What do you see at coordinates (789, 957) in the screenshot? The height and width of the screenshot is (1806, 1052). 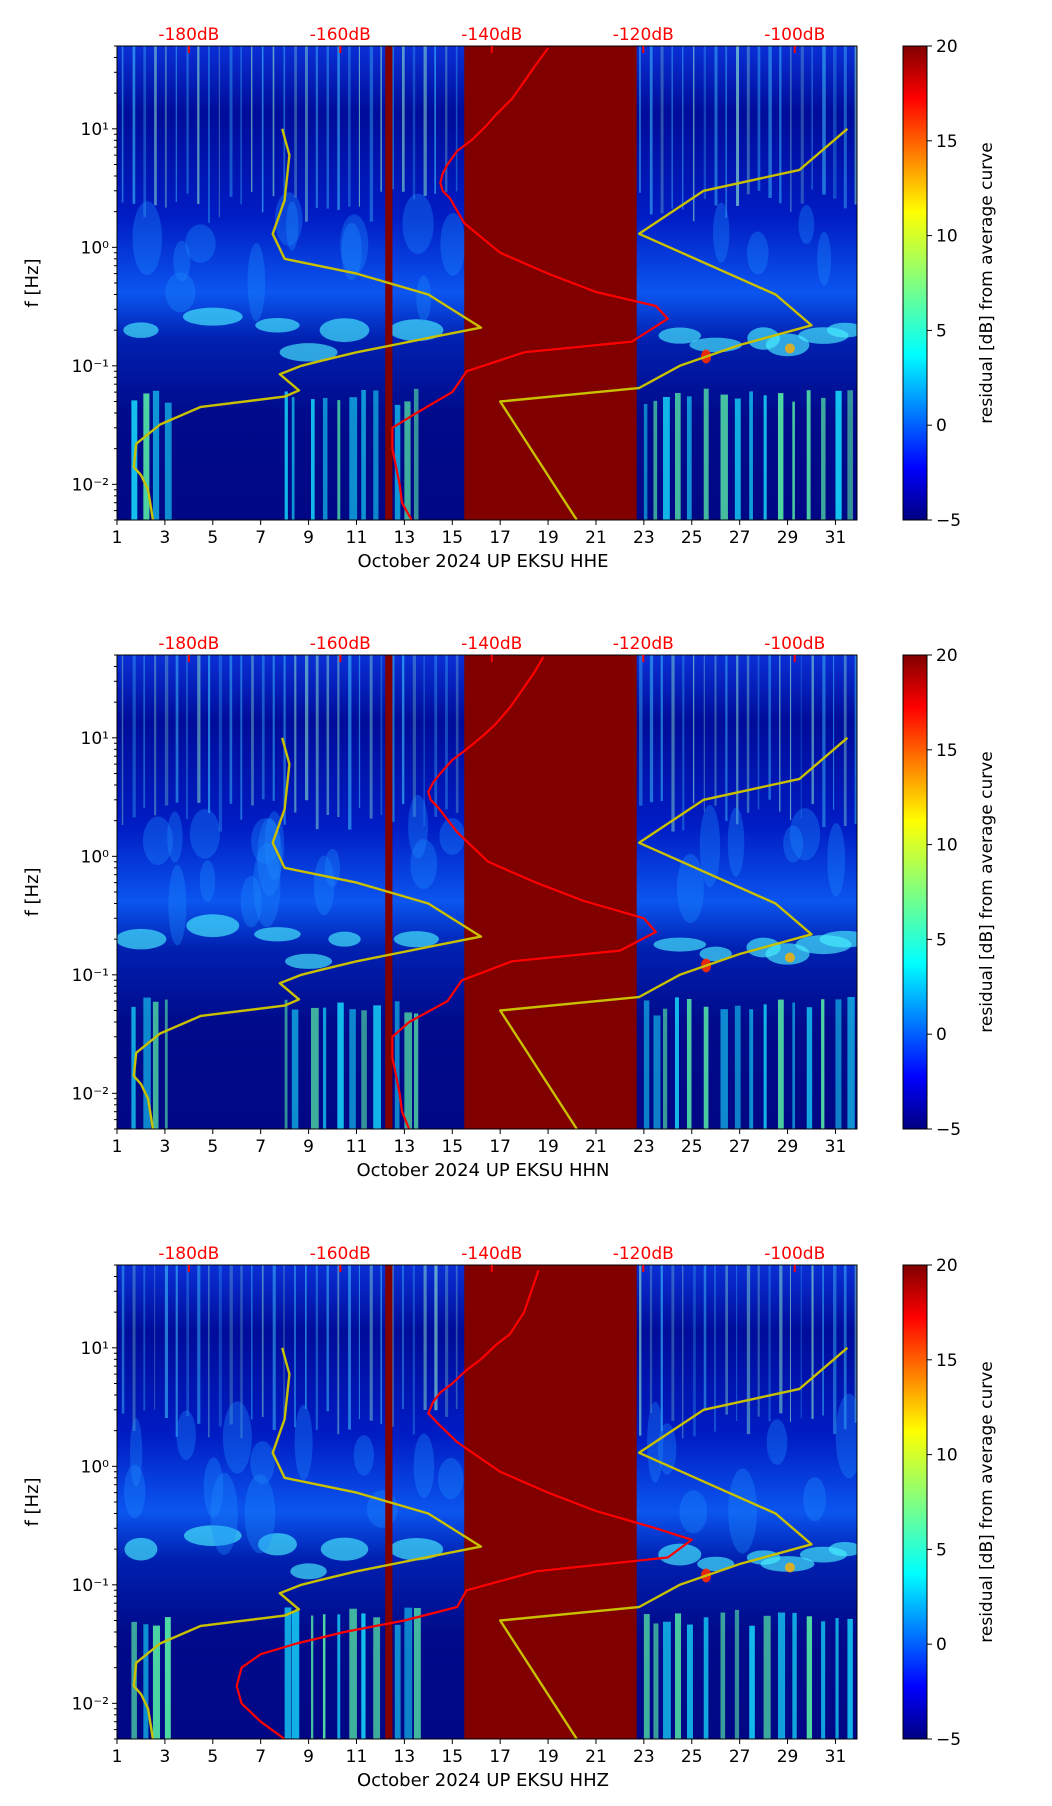 I see `hot-spot` at bounding box center [789, 957].